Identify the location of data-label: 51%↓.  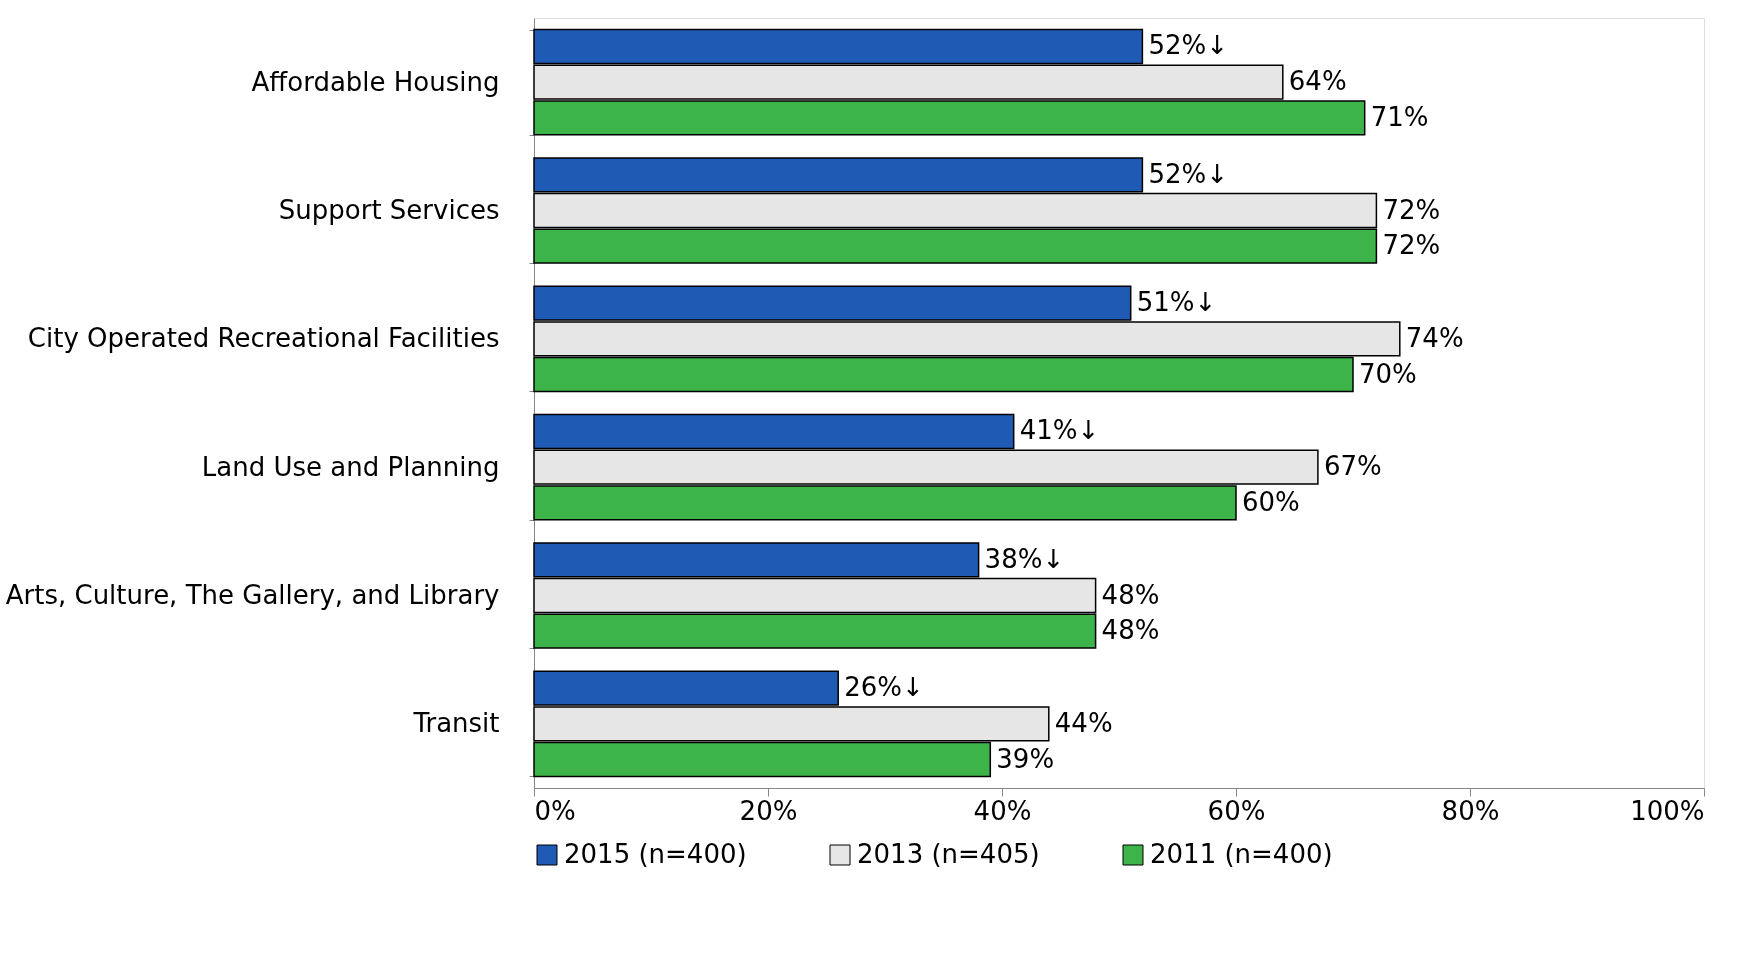
(1176, 302).